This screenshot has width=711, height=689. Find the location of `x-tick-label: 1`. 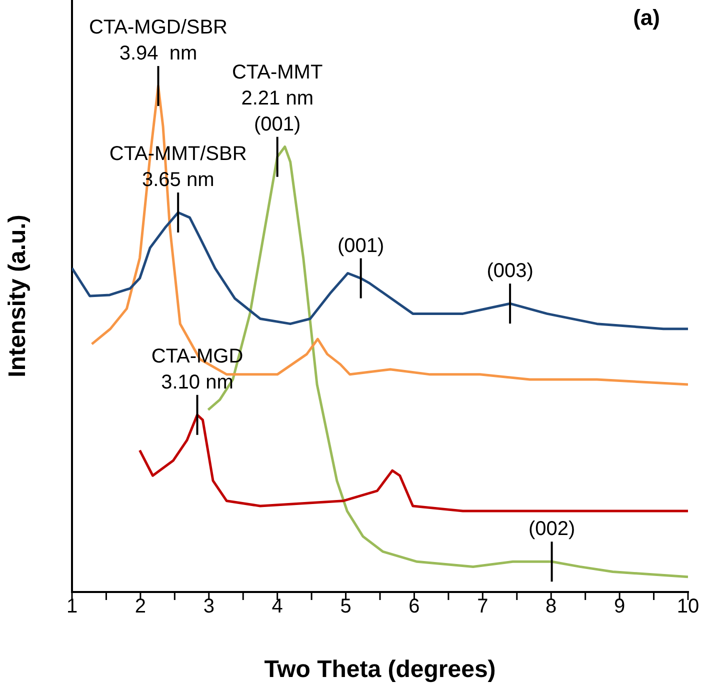

x-tick-label: 1 is located at coordinates (72, 607).